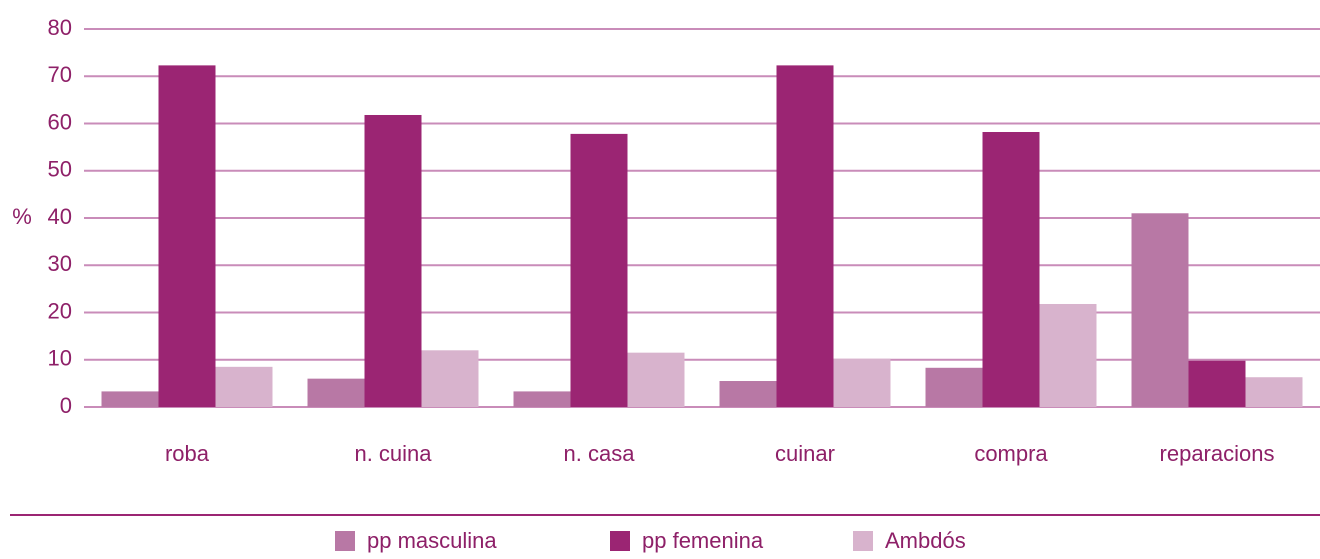 The image size is (1320, 559). Describe the element at coordinates (60, 121) in the screenshot. I see `y-tick-label: 60` at that location.